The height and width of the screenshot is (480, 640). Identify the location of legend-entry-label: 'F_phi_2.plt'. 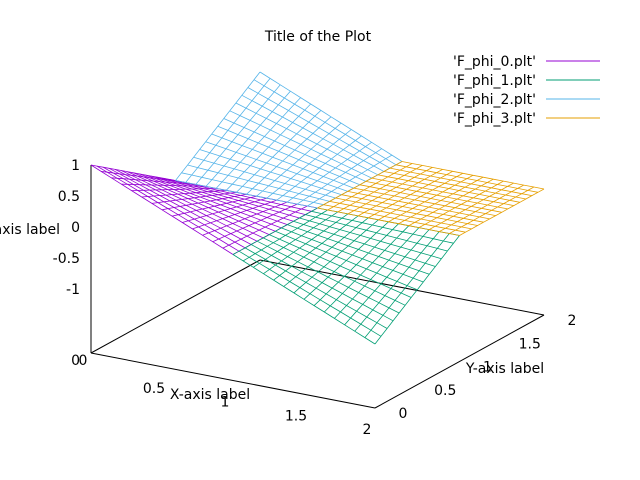
(494, 100).